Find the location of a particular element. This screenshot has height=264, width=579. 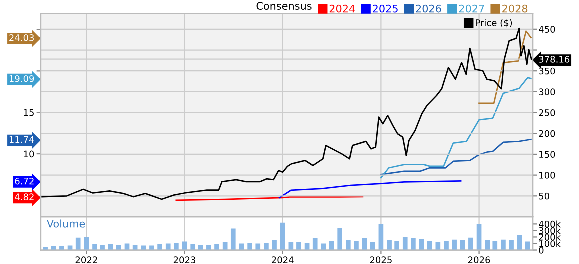

legend-label: Price ($) is located at coordinates (494, 23).